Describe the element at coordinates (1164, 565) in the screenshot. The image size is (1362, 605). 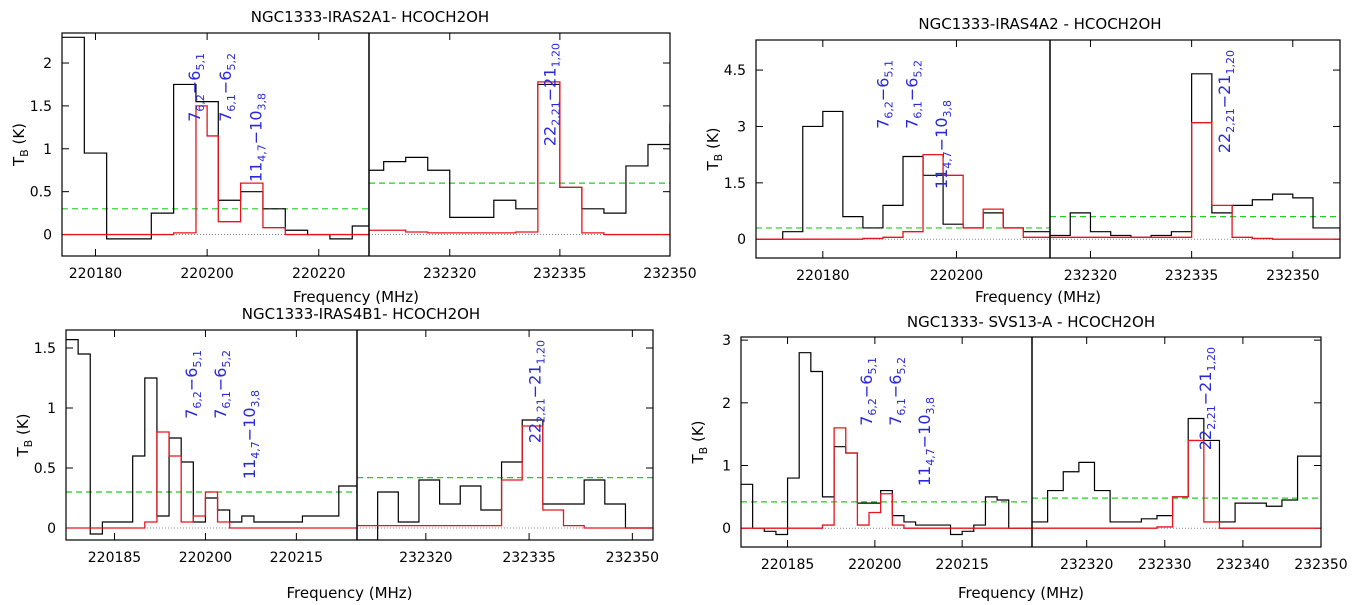
I see `x-tick-label: 232330` at that location.